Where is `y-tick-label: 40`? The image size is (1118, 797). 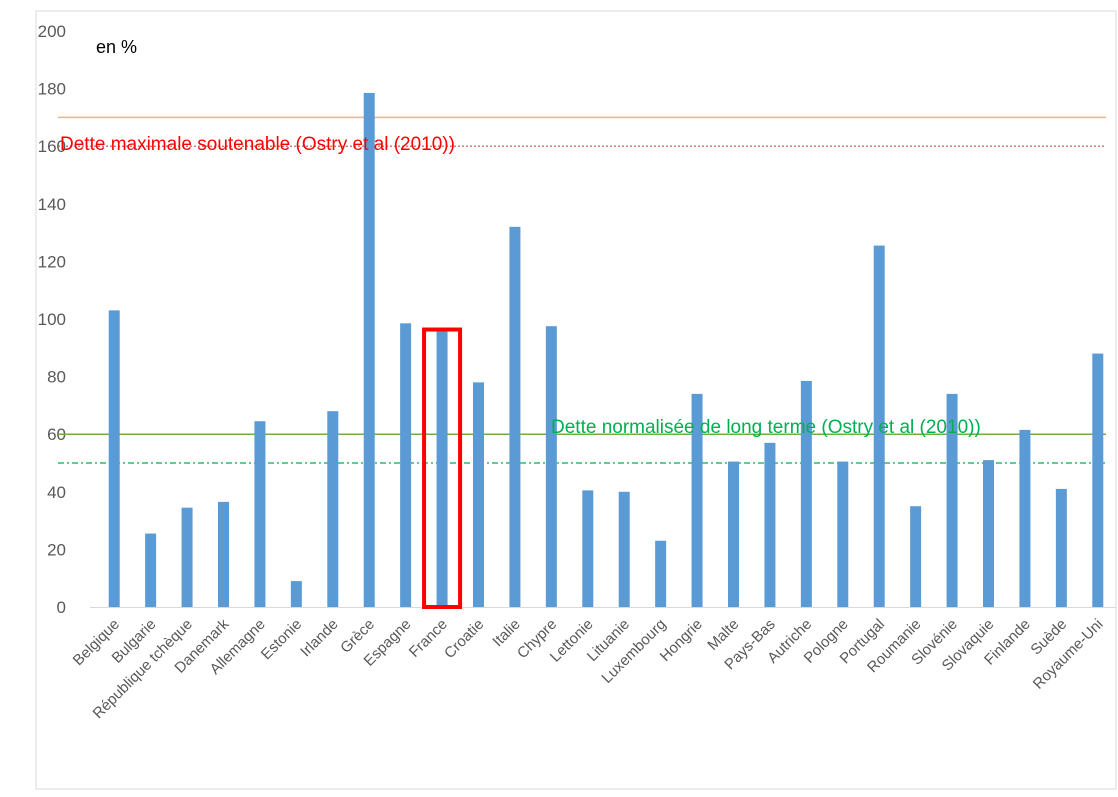
y-tick-label: 40 is located at coordinates (56, 492).